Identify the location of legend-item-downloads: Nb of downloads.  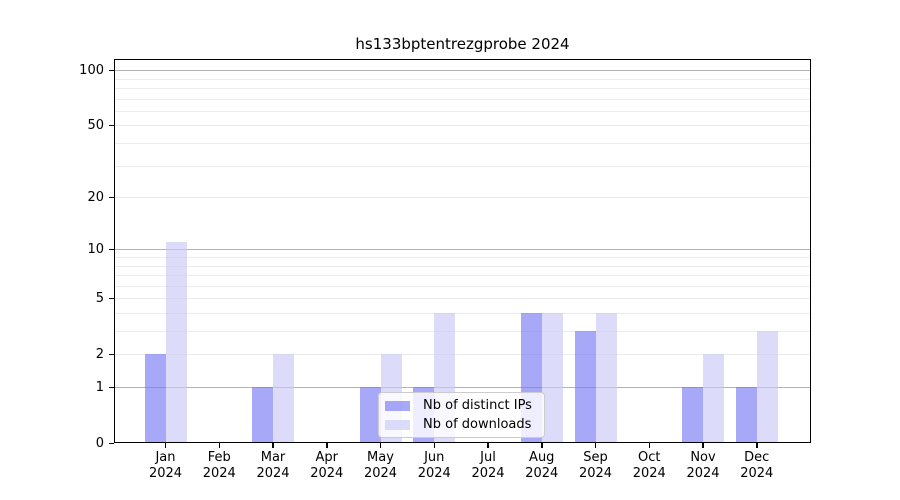
(464, 424).